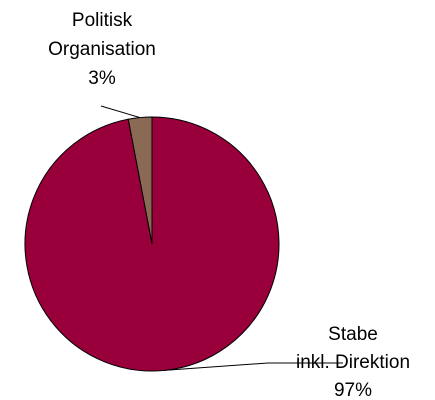 The image size is (435, 400). I want to click on slice-label-line: inkl. Direktion, so click(353, 362).